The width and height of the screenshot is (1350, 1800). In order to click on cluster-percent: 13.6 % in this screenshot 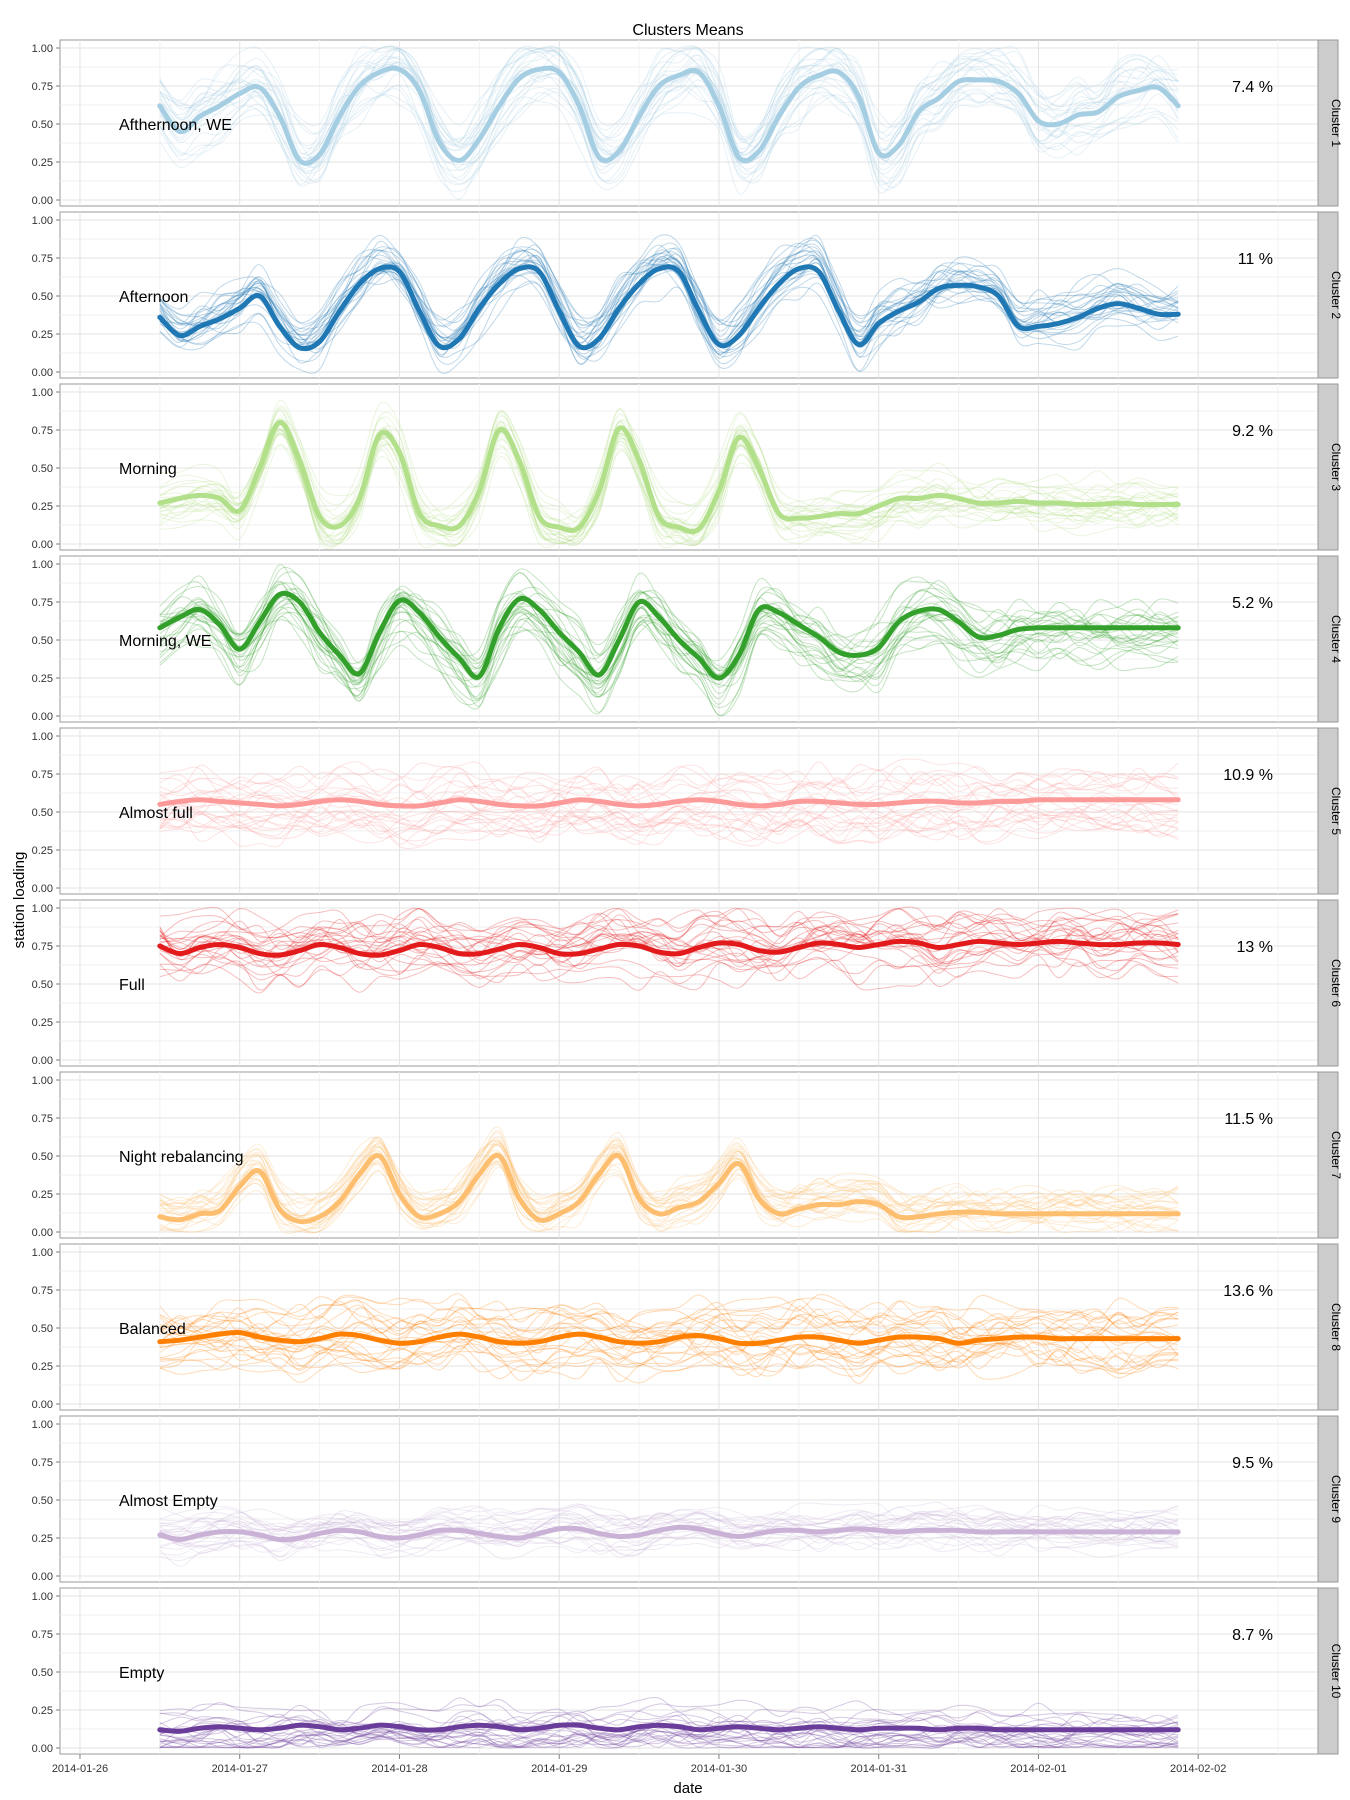, I will do `click(1248, 1291)`.